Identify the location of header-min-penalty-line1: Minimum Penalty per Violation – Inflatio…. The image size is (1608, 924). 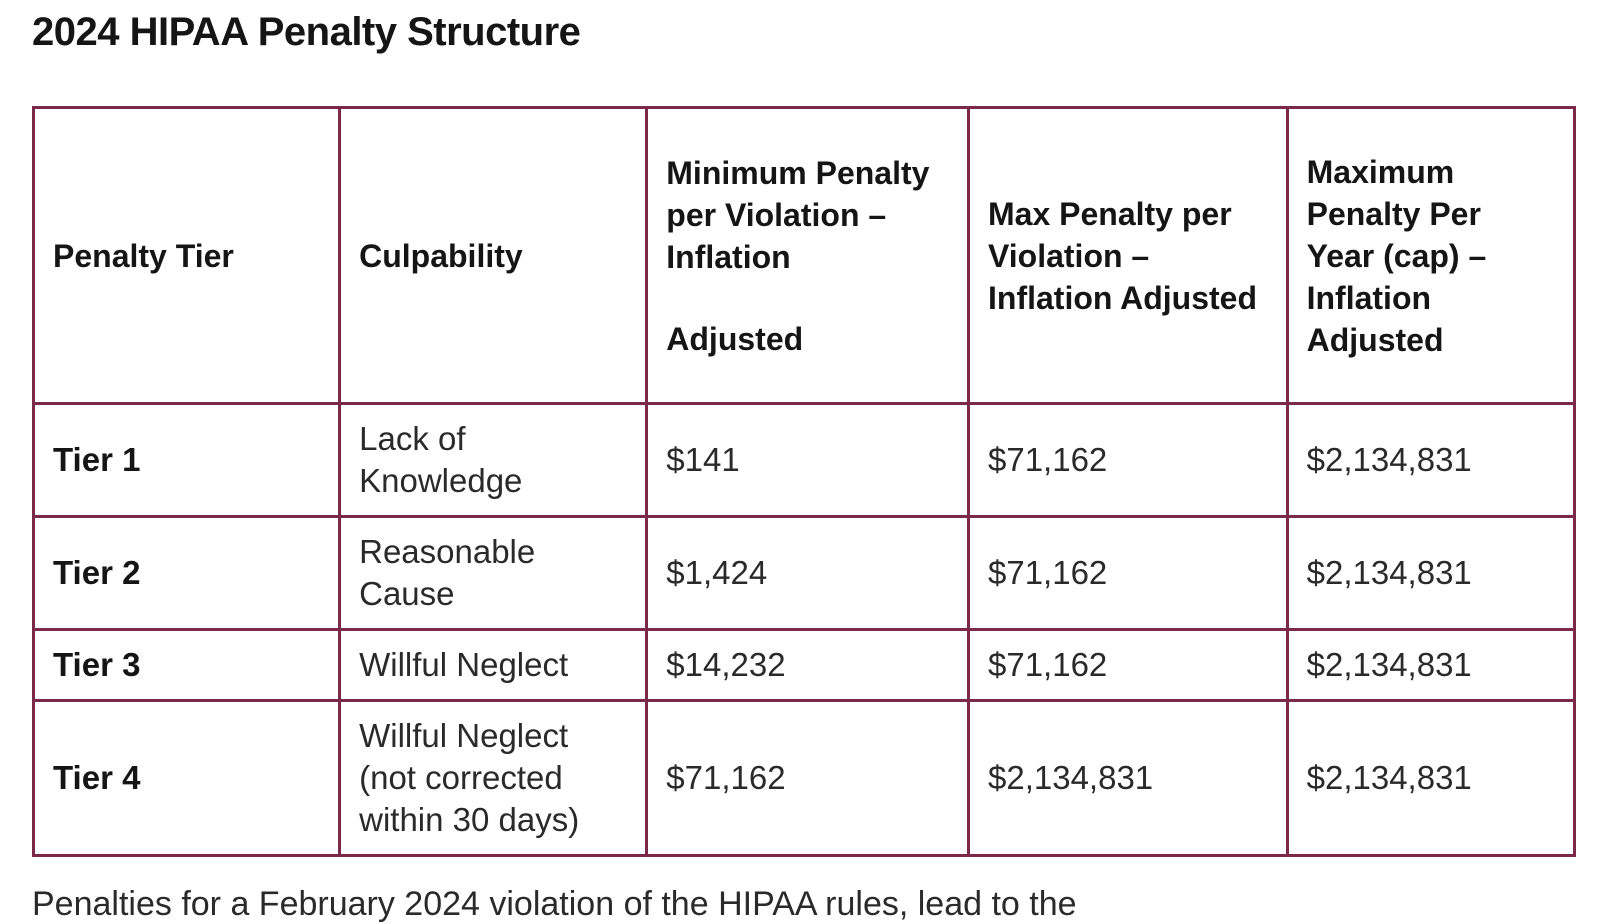
(798, 214).